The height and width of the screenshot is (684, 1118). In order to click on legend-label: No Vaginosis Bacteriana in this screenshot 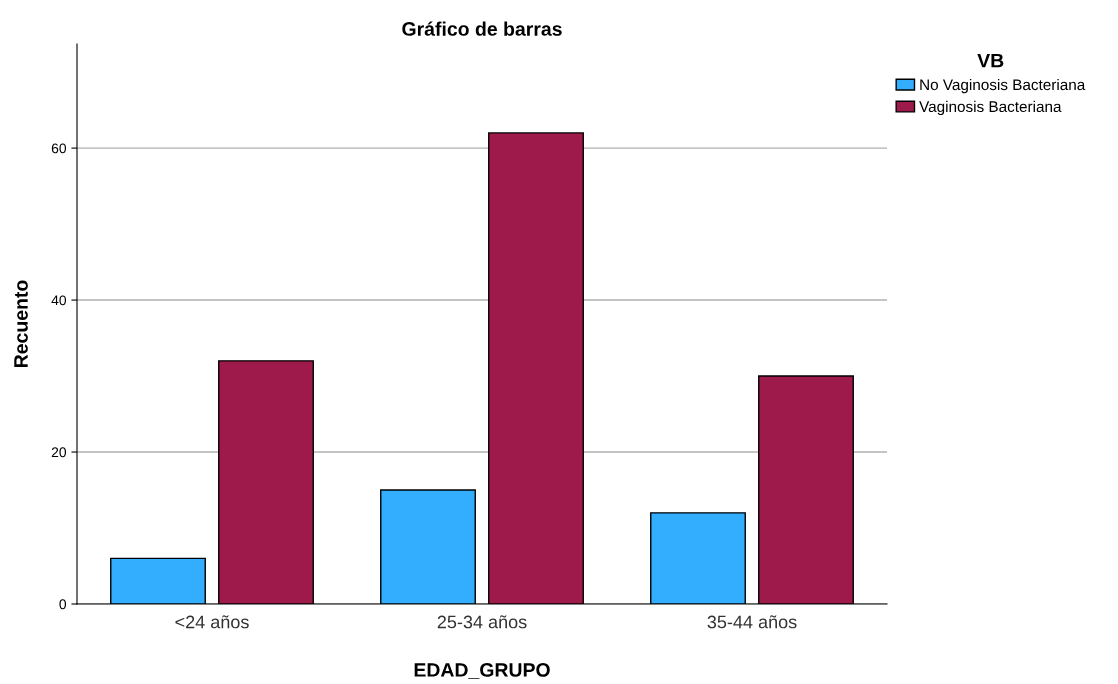, I will do `click(1003, 86)`.